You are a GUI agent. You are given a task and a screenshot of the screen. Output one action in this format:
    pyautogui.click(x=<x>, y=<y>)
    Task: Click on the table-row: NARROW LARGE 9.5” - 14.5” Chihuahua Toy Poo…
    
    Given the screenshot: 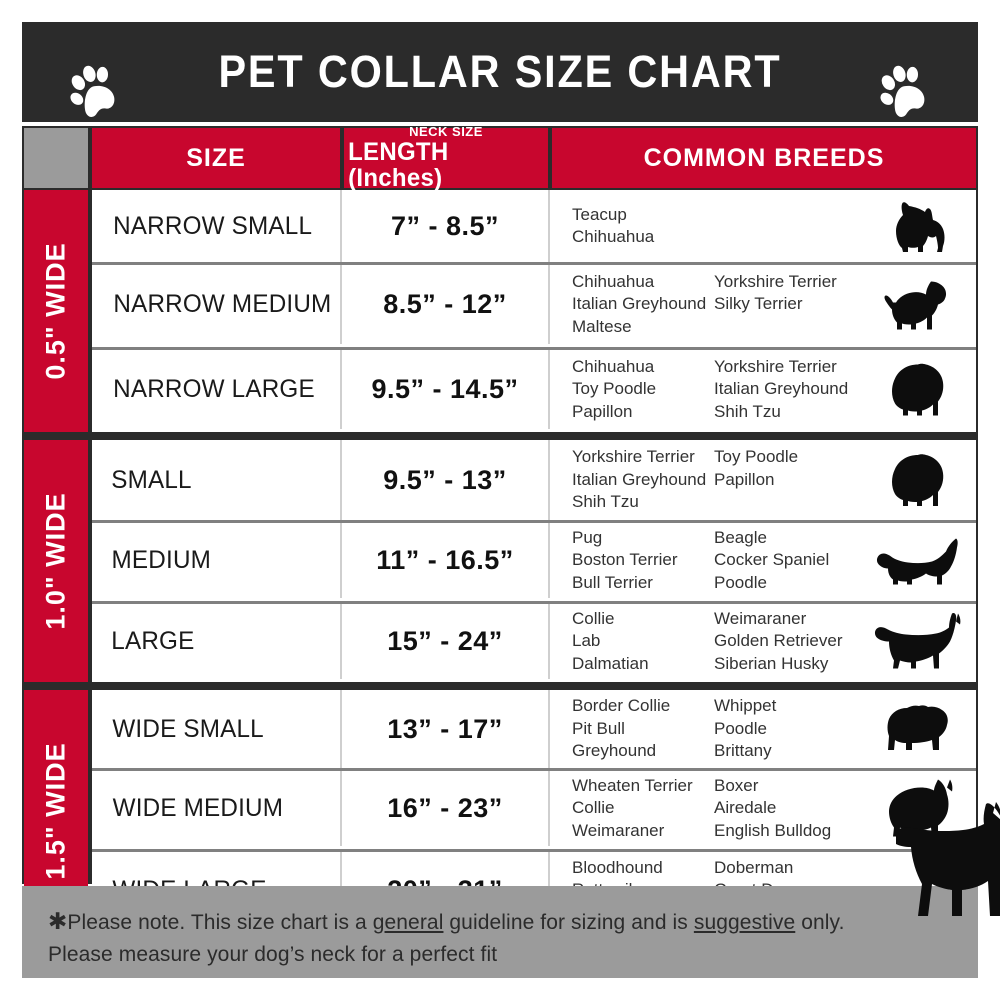 What is the action you would take?
    pyautogui.click(x=534, y=388)
    